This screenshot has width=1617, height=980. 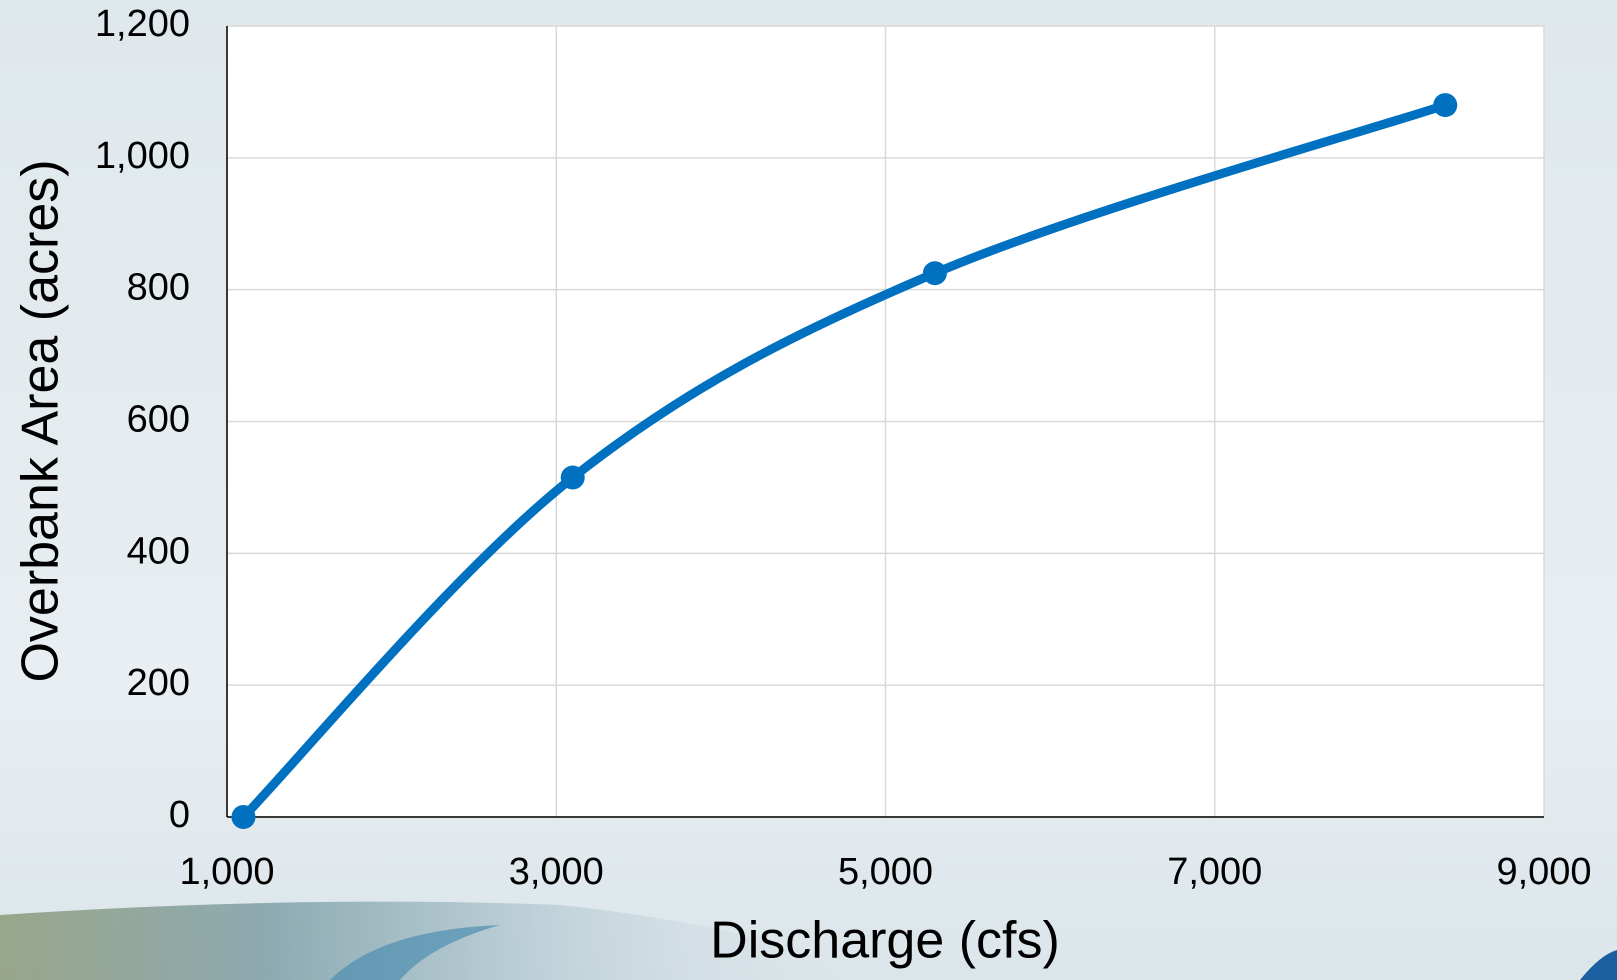 What do you see at coordinates (158, 551) in the screenshot?
I see `y-tick-label: 400` at bounding box center [158, 551].